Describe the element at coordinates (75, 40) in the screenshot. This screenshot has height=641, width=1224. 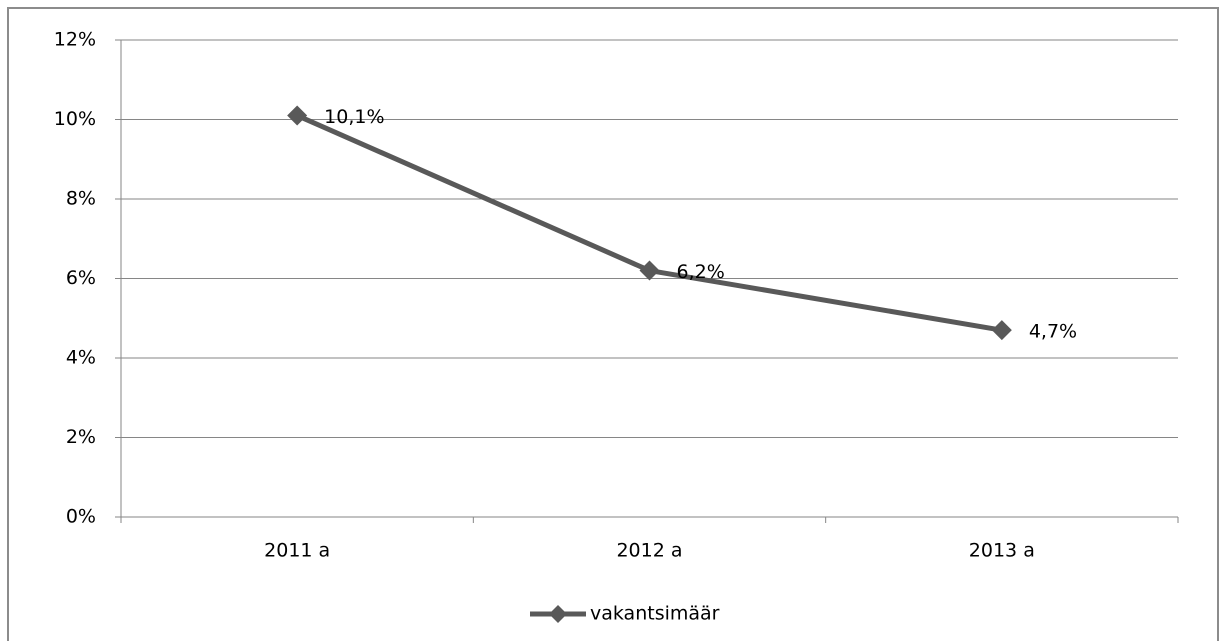
I see `y-tick-label: 12%` at that location.